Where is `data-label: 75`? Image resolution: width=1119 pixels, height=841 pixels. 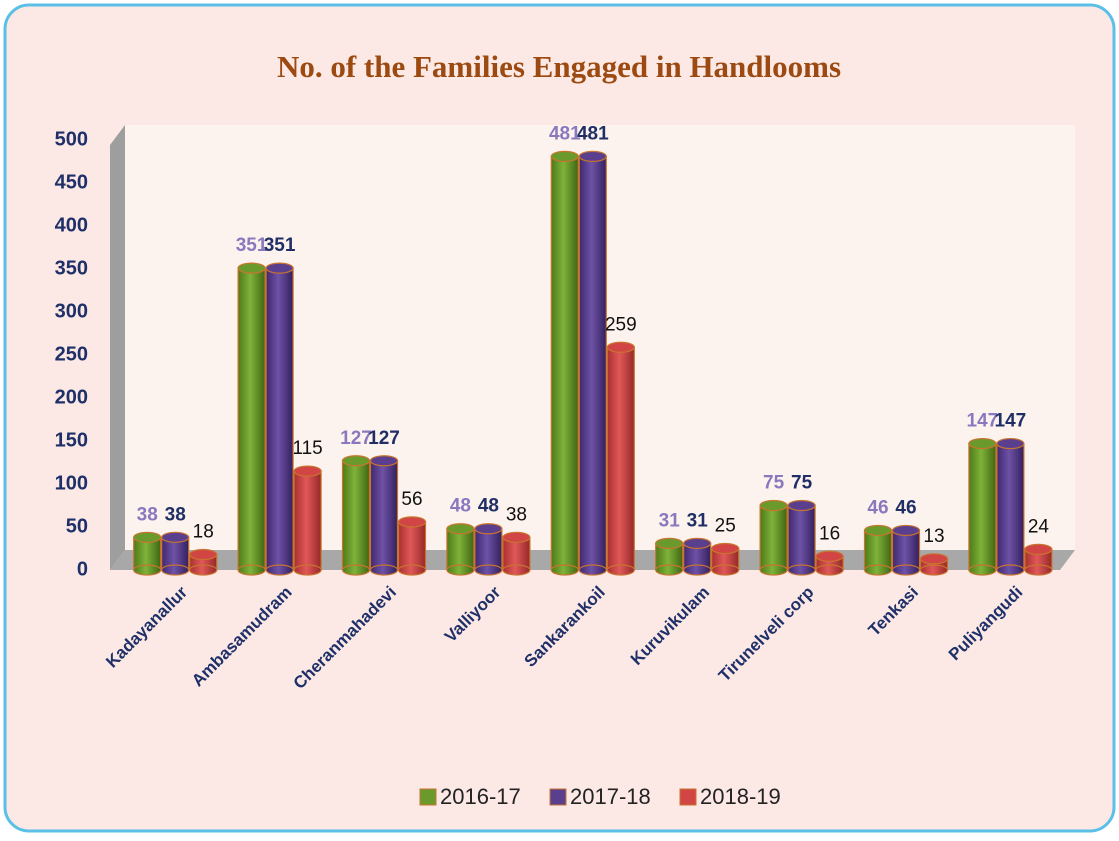
data-label: 75 is located at coordinates (774, 483).